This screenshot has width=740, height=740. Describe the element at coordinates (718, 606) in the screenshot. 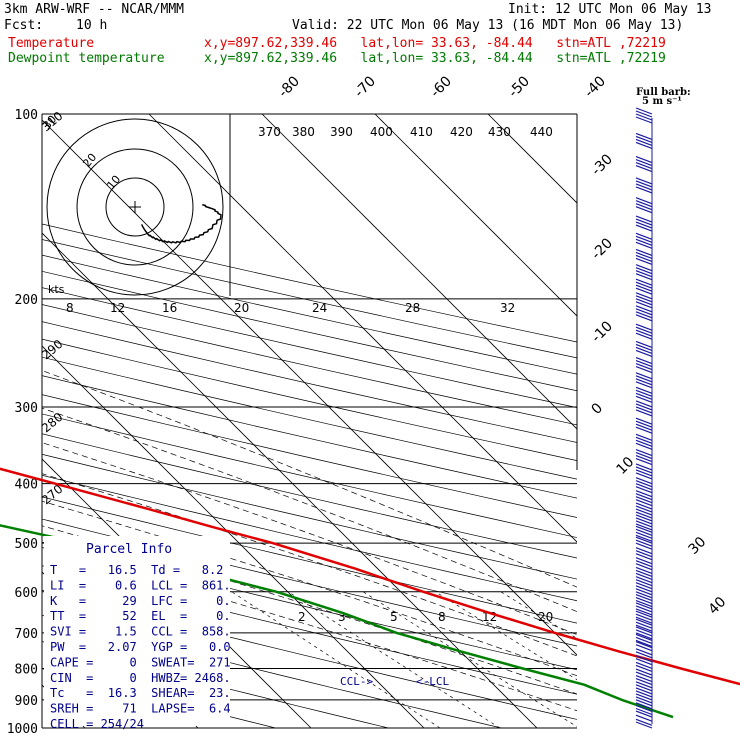

I see `isotherm-label: 40` at that location.